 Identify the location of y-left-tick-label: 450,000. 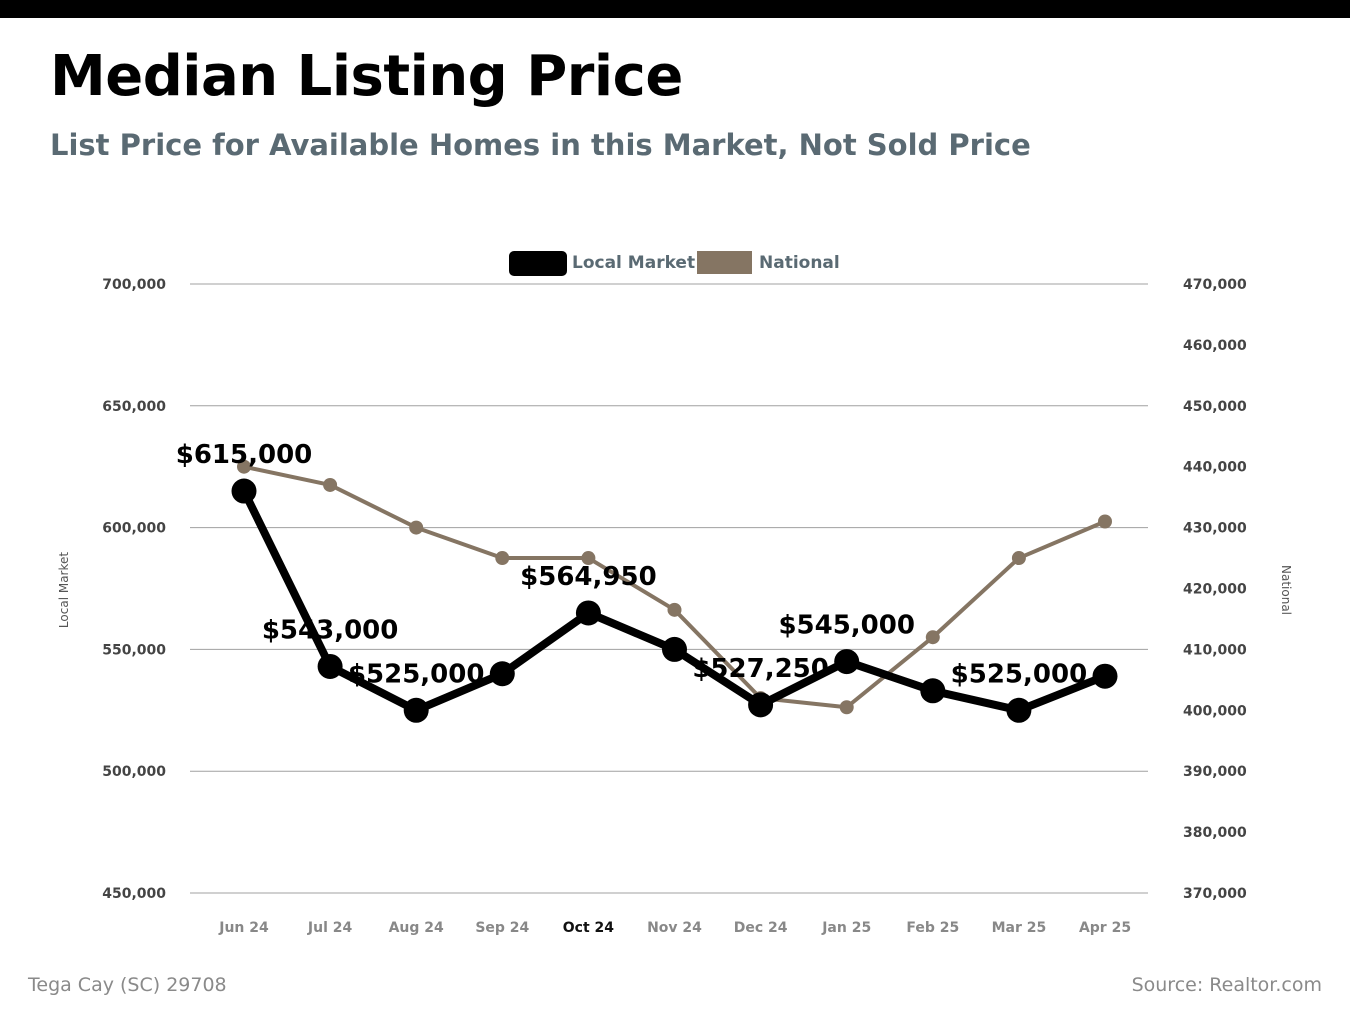
(134, 894).